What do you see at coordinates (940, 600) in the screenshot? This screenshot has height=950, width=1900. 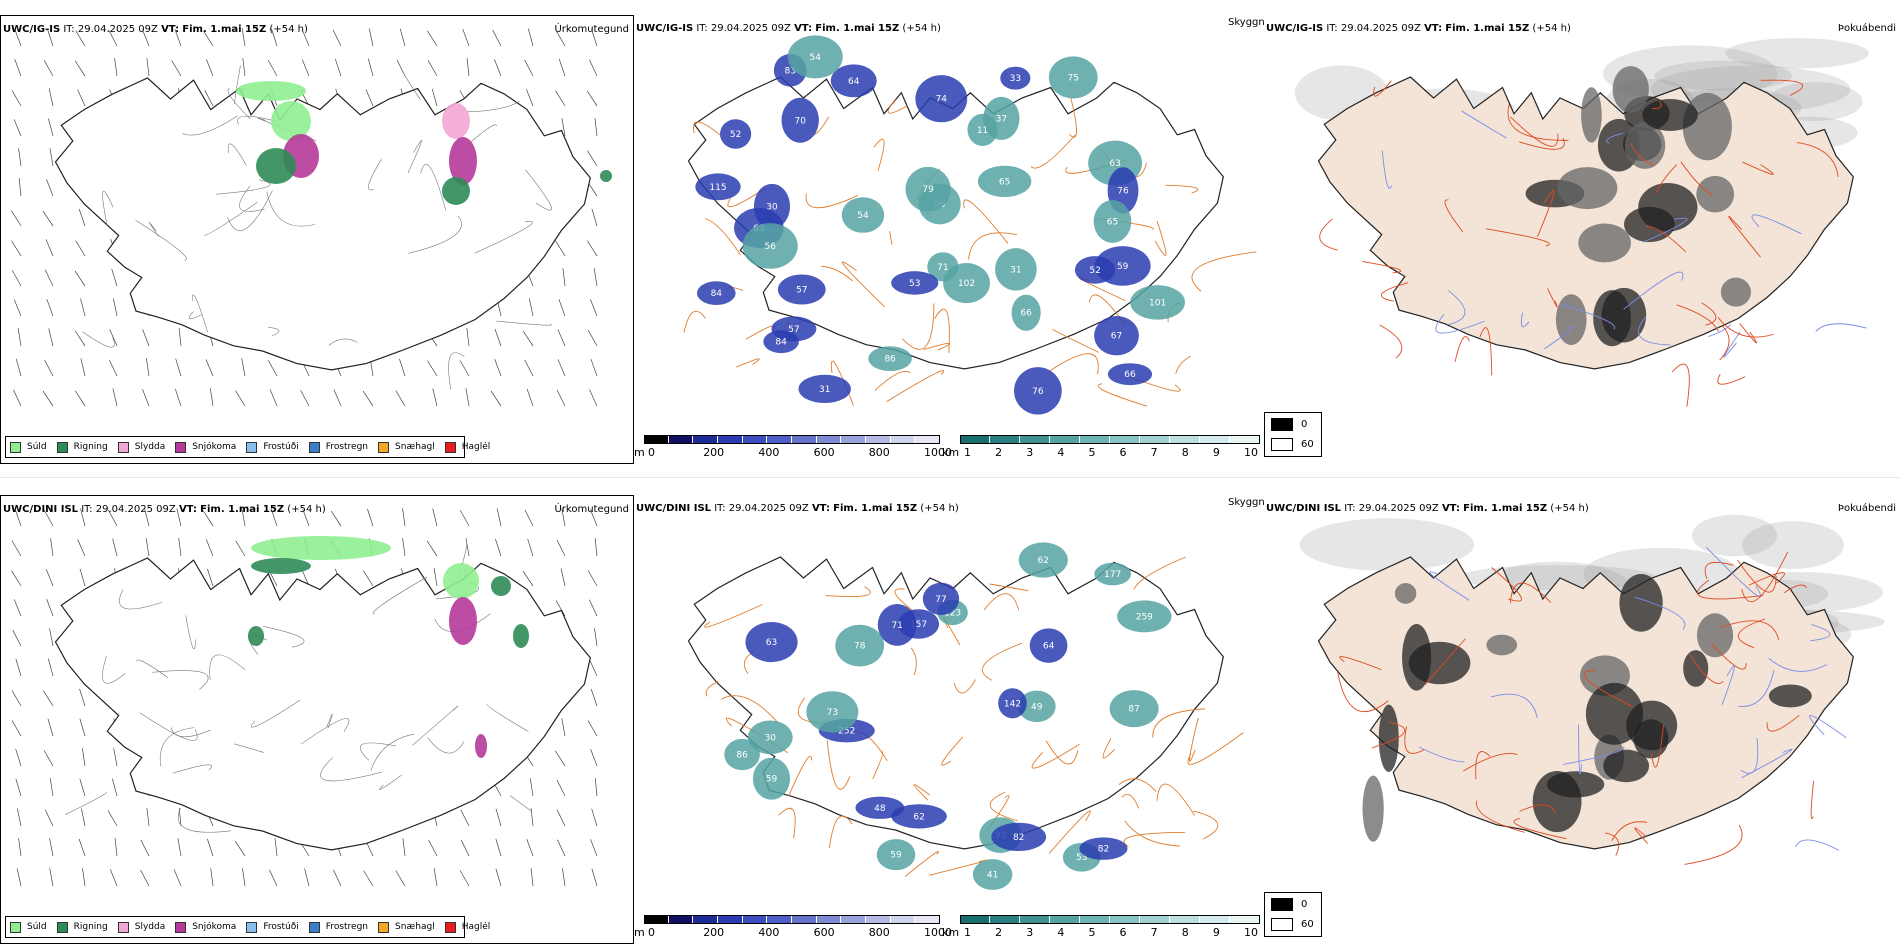 I see `cloud-base-label: 77` at bounding box center [940, 600].